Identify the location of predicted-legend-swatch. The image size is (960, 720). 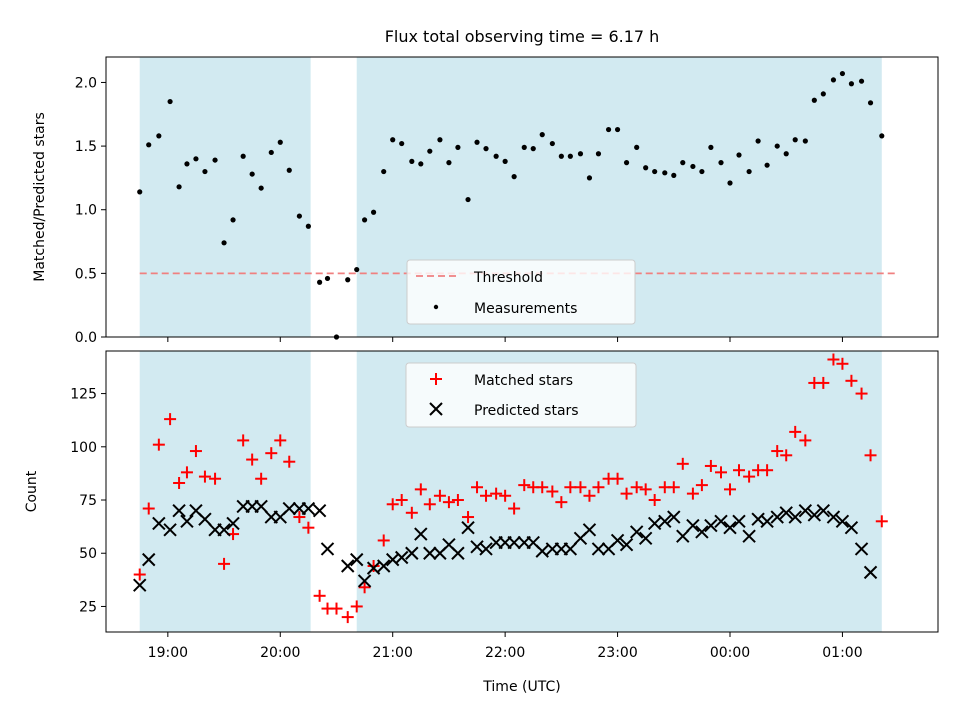
(436, 409).